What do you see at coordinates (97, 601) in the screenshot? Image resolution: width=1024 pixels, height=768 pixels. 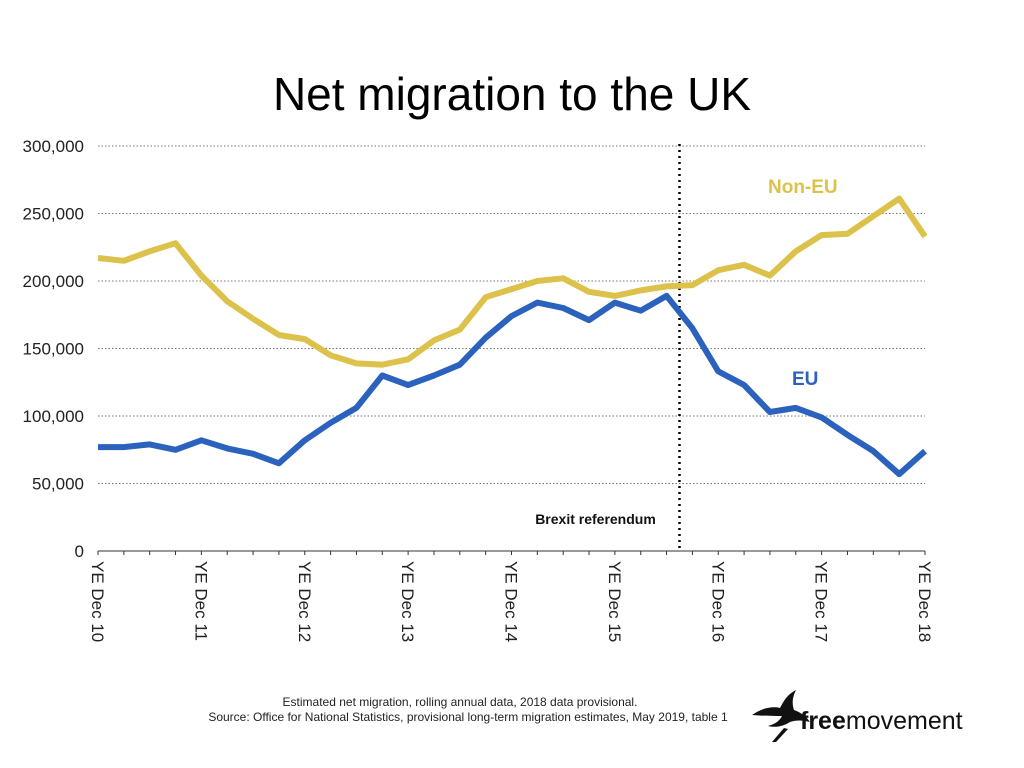 I see `x-tick-label: YE Dec 10` at bounding box center [97, 601].